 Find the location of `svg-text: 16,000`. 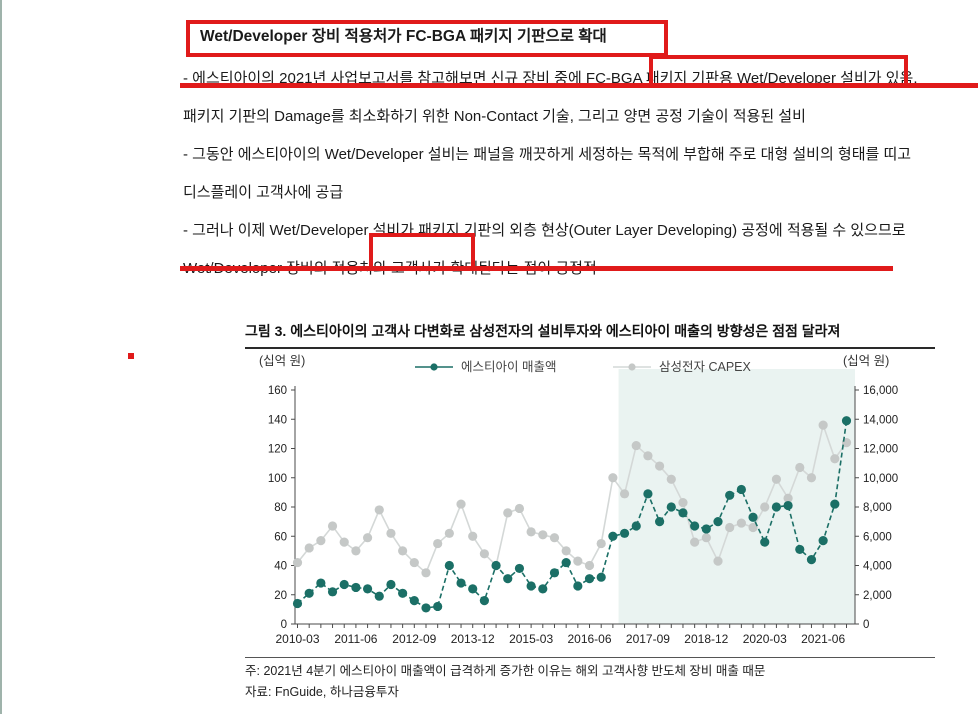

svg-text: 16,000 is located at coordinates (880, 391).